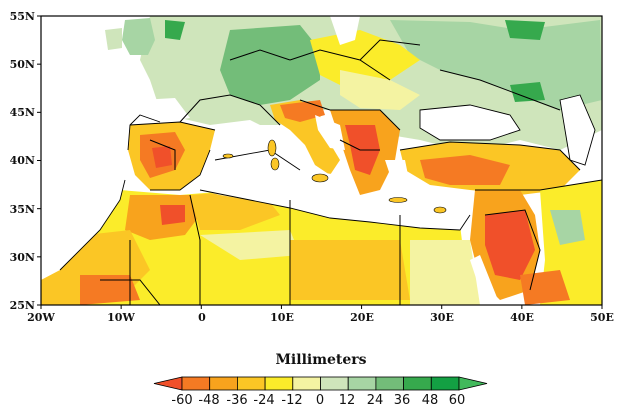 Image resolution: width=623 pixels, height=414 pixels. I want to click on caspian-sea, so click(577, 130).